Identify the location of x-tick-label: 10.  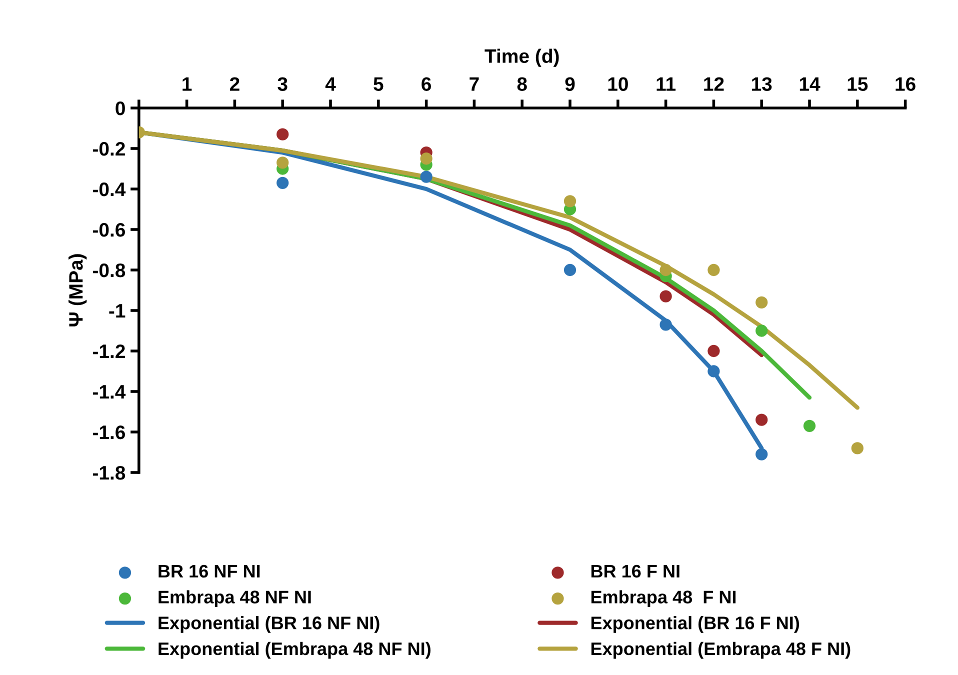
(618, 84).